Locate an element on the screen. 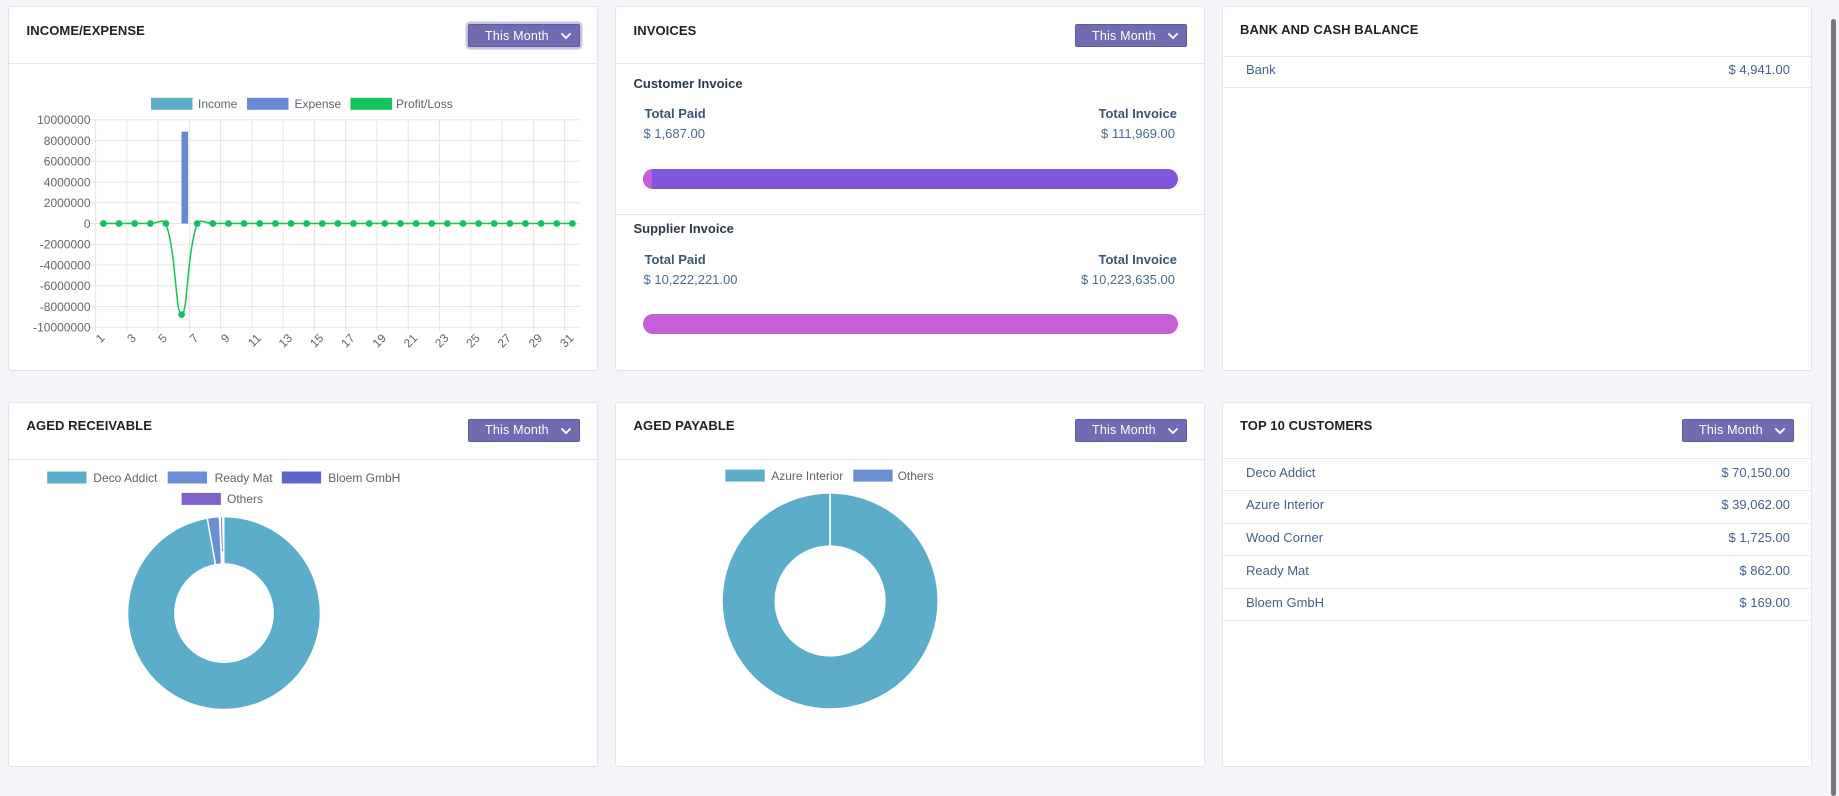 The image size is (1839, 796). svg-text: 25 is located at coordinates (473, 341).